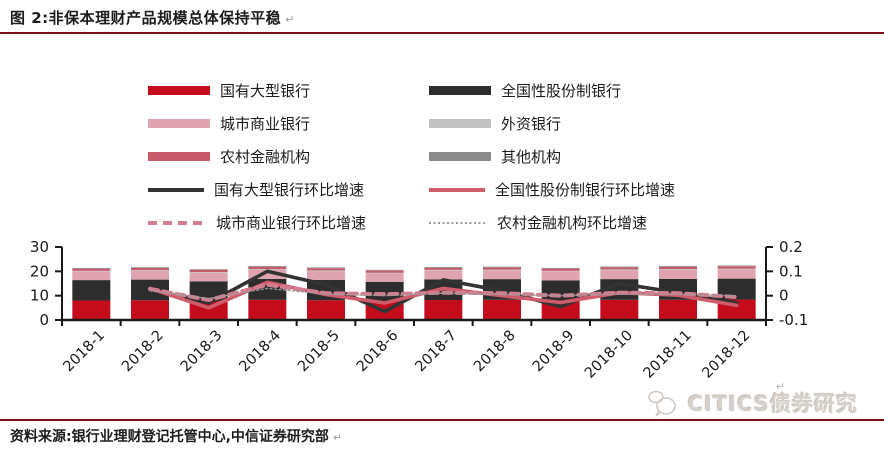 This screenshot has height=450, width=884. I want to click on legend-label: 农村金融机构, so click(265, 157).